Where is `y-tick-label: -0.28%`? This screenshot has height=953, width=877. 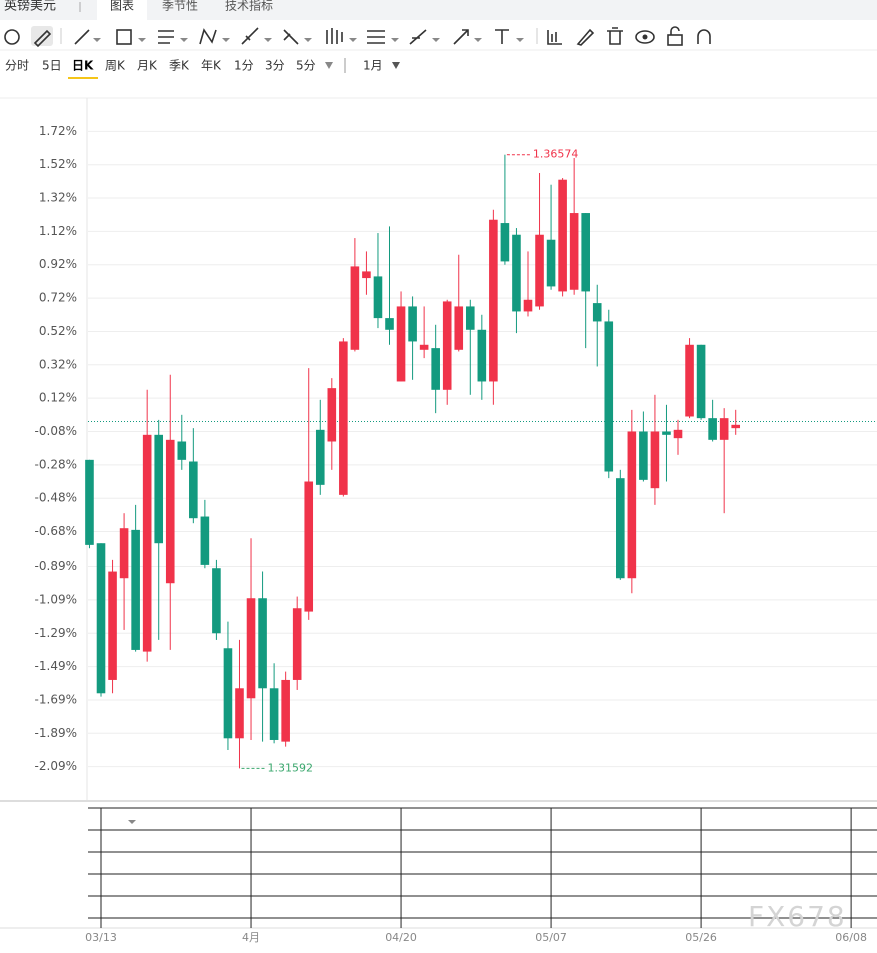
y-tick-label: -0.28% is located at coordinates (56, 464).